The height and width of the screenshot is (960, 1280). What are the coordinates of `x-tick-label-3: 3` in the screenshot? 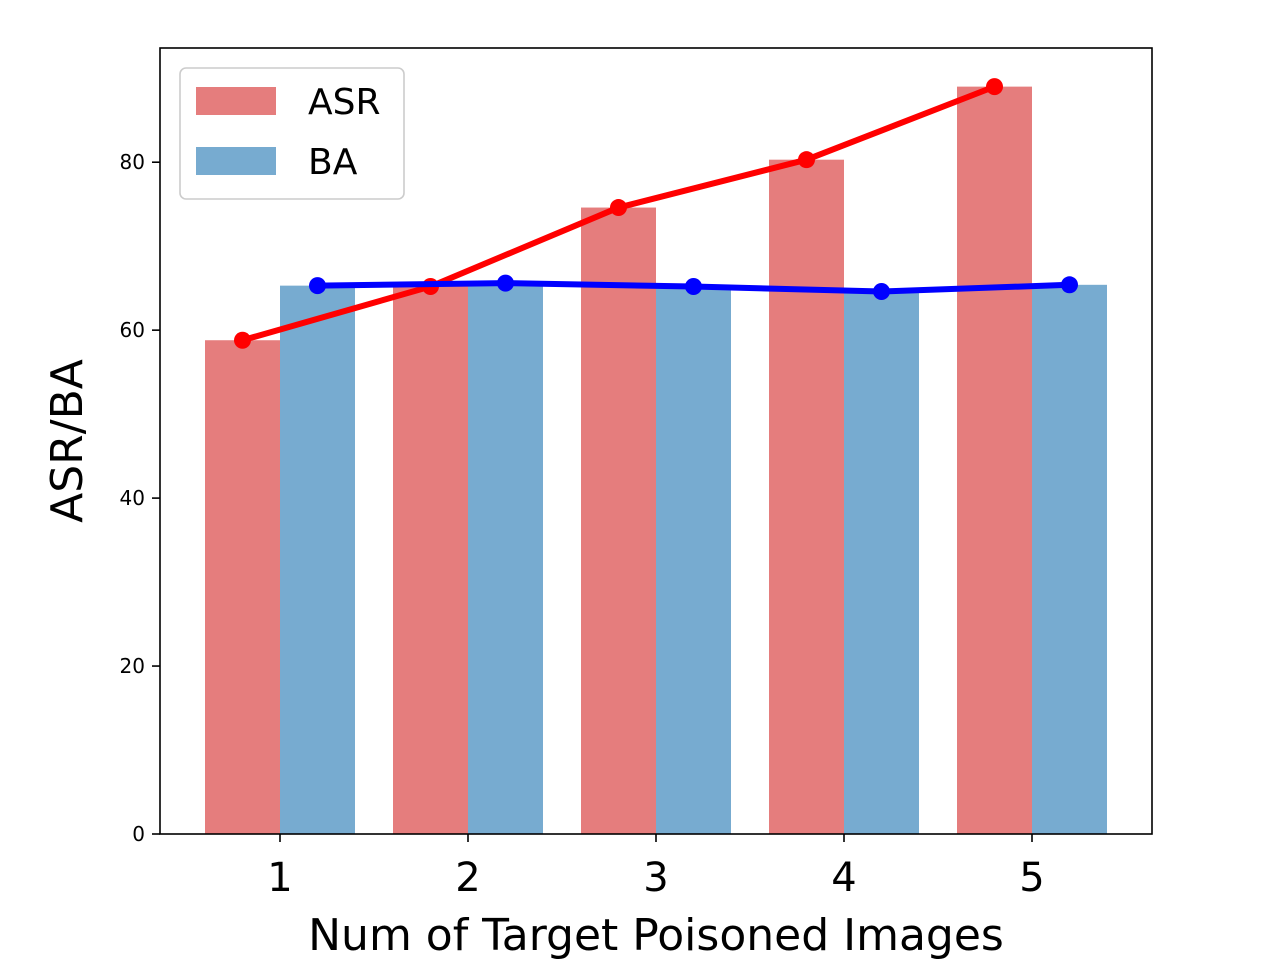 It's located at (655, 878).